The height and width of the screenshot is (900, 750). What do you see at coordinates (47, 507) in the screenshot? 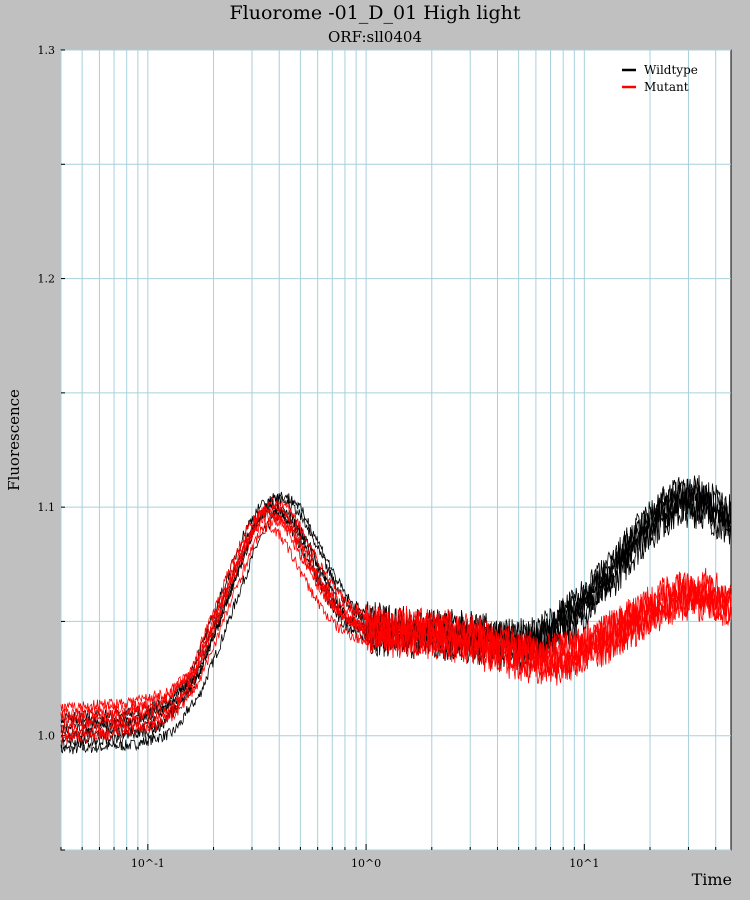
I see `y-tick-label: 1.1` at bounding box center [47, 507].